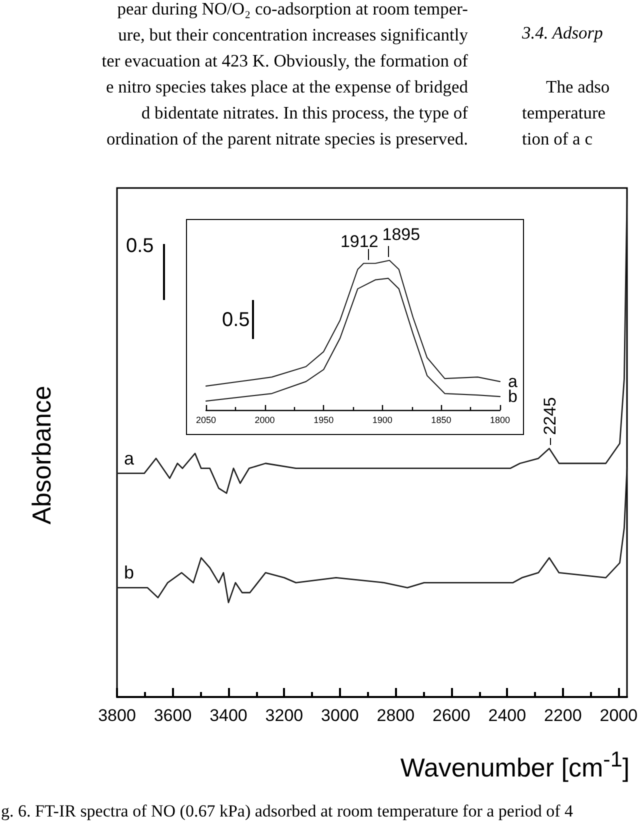  I want to click on x-tick-label: 1950, so click(324, 419).